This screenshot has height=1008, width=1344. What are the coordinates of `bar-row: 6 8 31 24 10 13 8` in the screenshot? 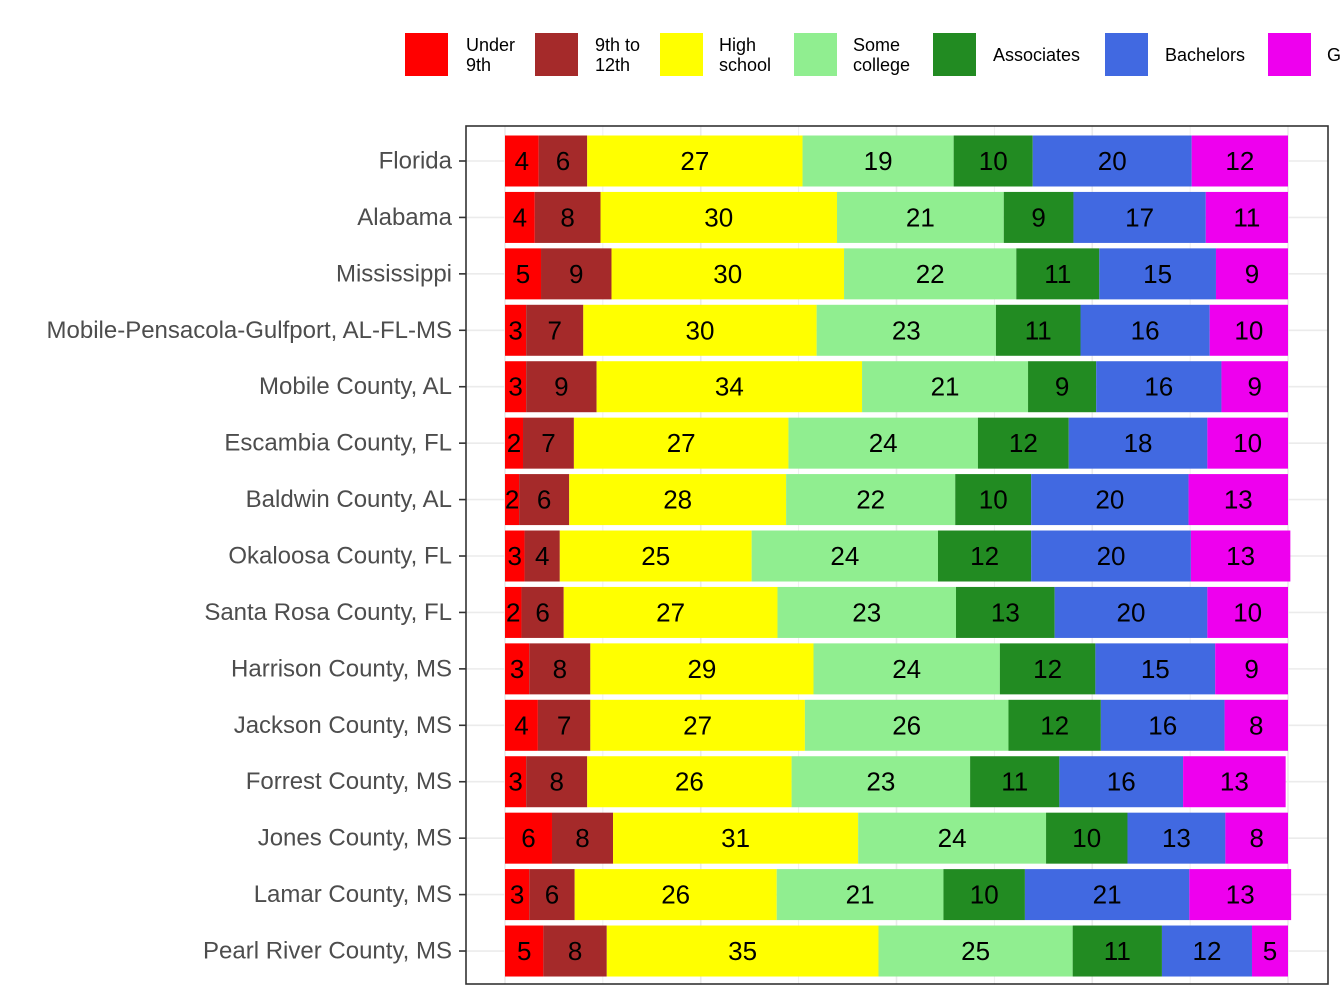 It's located at (896, 838).